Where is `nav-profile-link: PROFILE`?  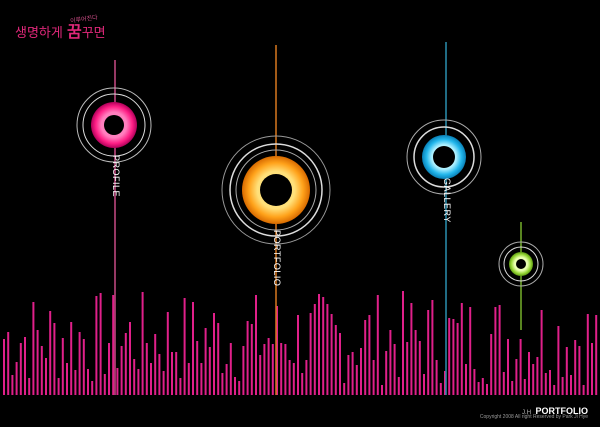
nav-profile-link: PROFILE is located at coordinates (116, 176).